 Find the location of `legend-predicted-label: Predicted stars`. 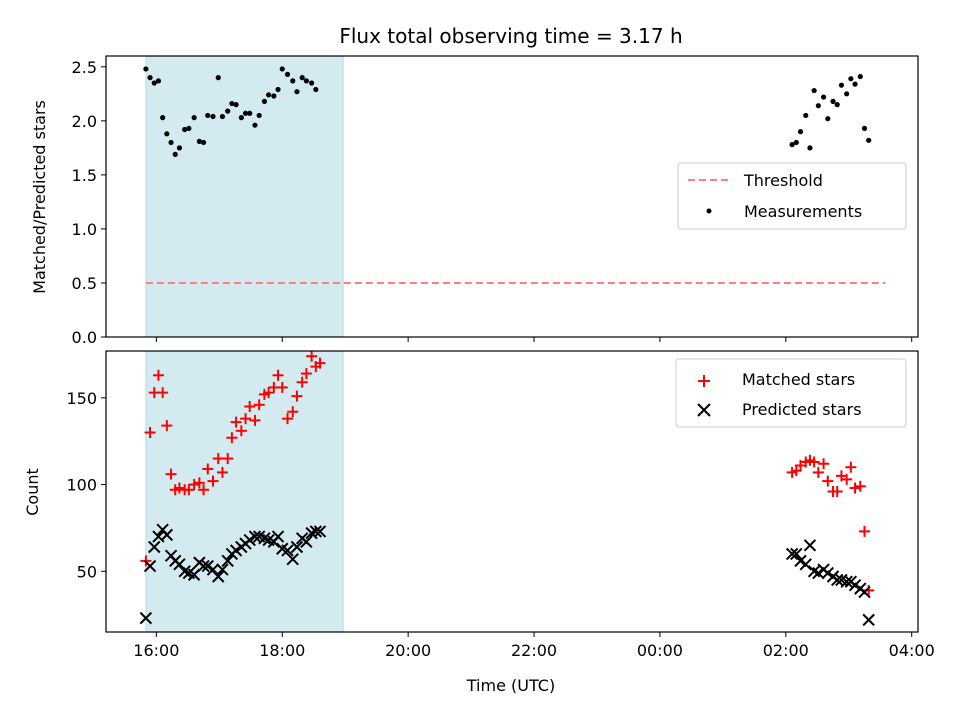

legend-predicted-label: Predicted stars is located at coordinates (802, 409).